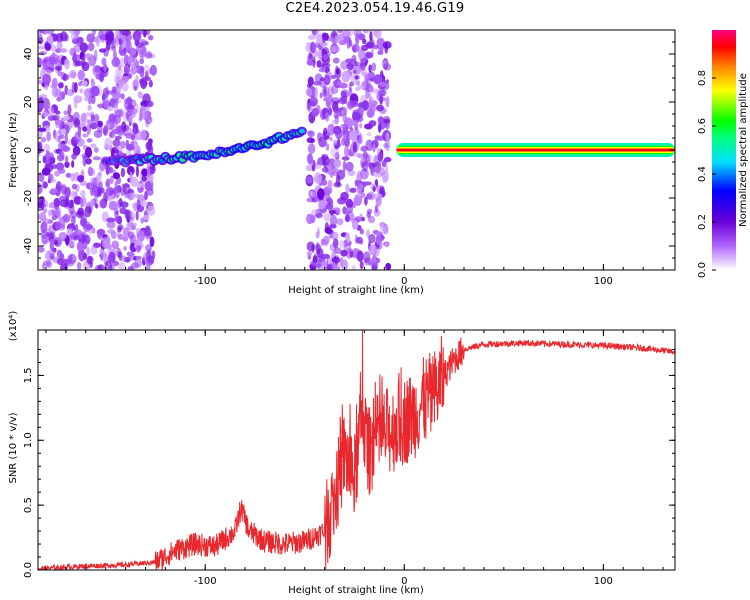 The width and height of the screenshot is (750, 600). Describe the element at coordinates (702, 78) in the screenshot. I see `colorbar-tick-label: 0.8` at that location.